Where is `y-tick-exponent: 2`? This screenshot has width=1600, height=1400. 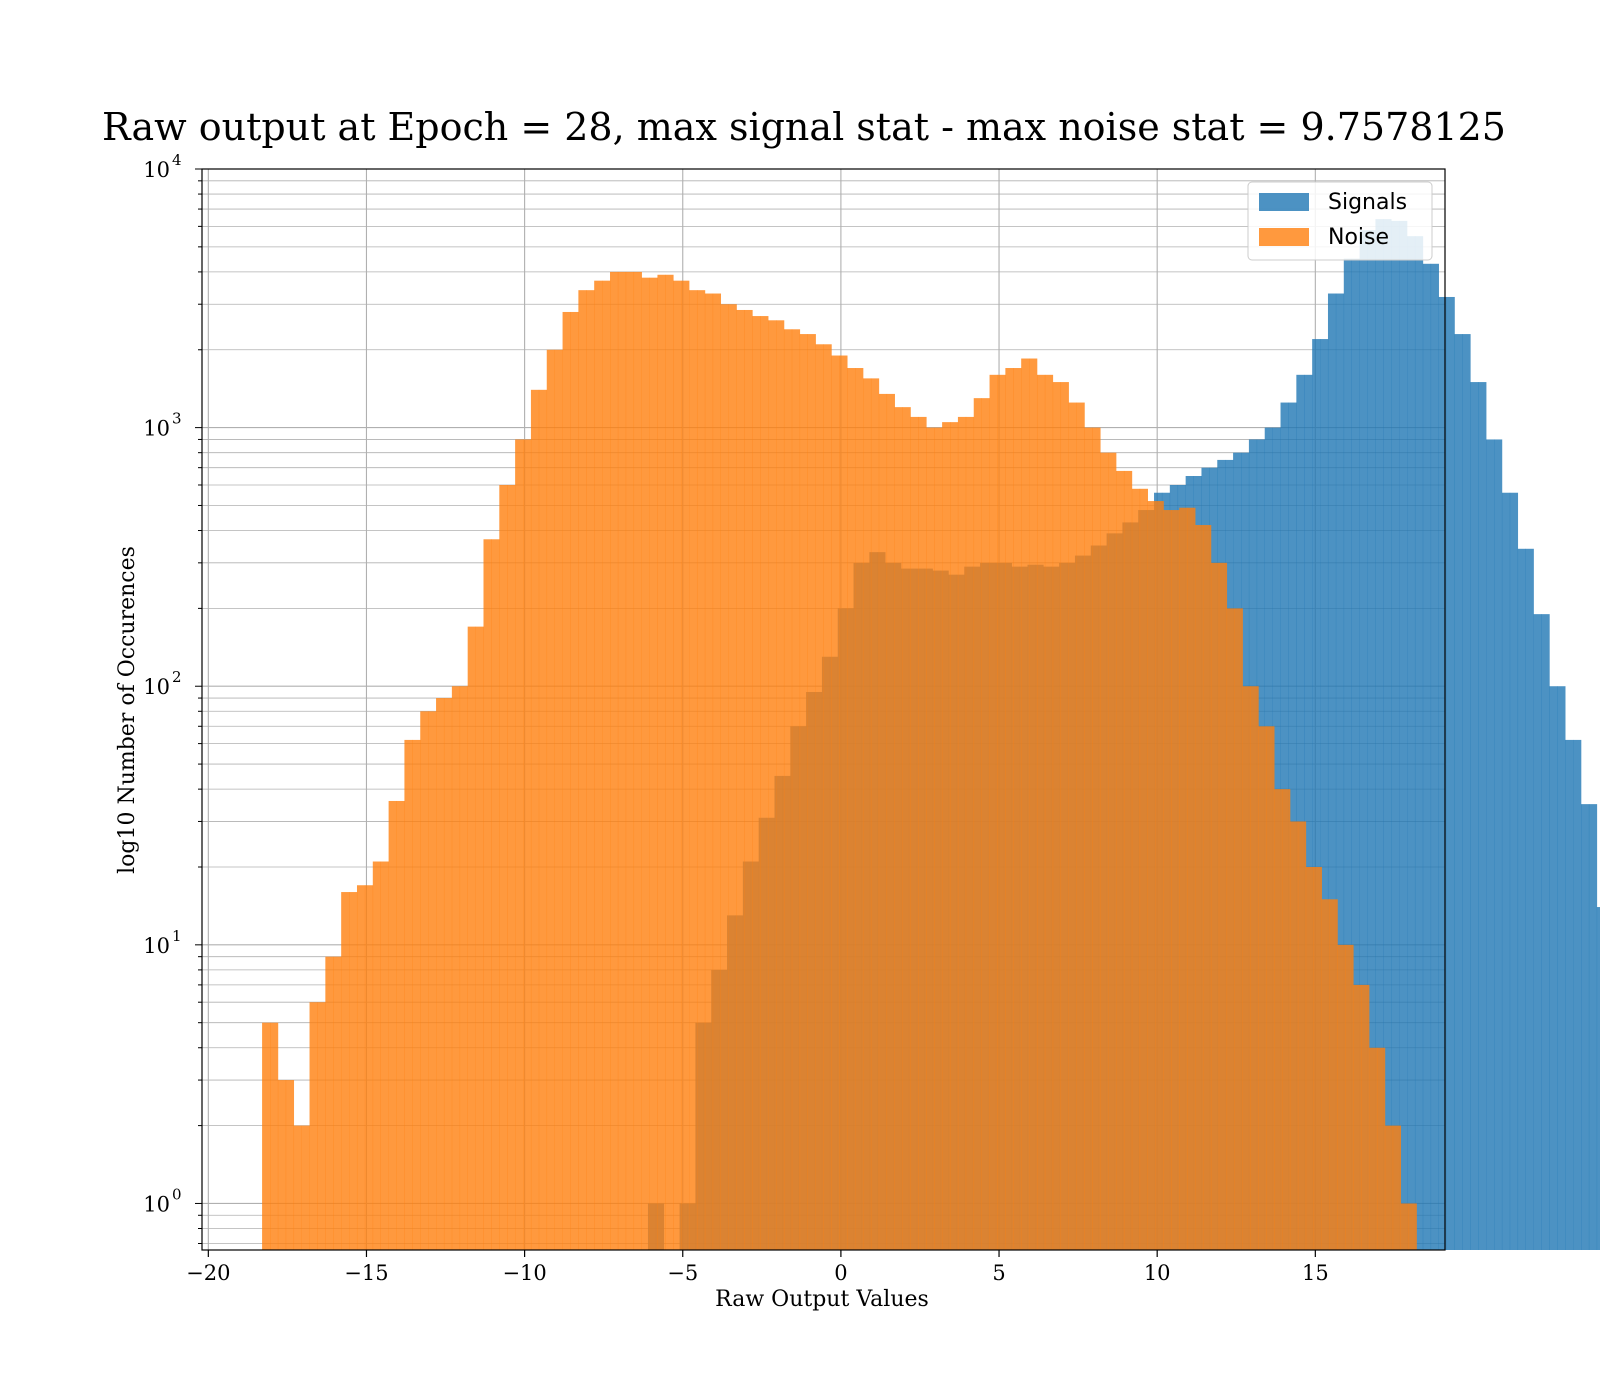
y-tick-exponent: 2 is located at coordinates (177, 677).